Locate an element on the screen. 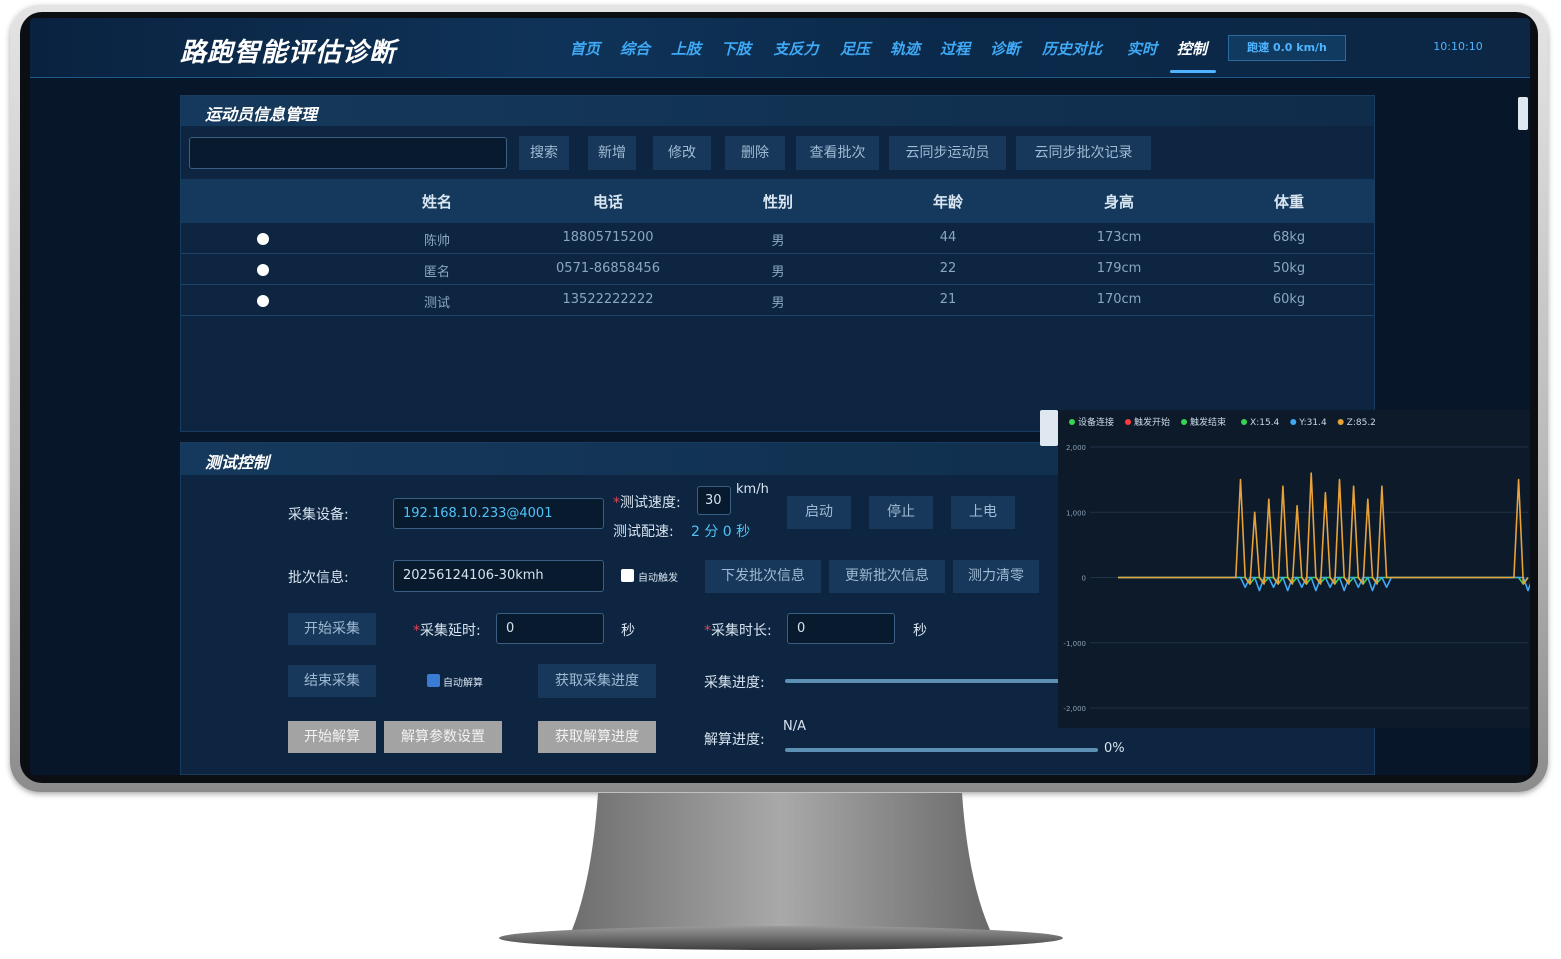 This screenshot has height=959, width=1561. chart-tab is located at coordinates (1049, 428).